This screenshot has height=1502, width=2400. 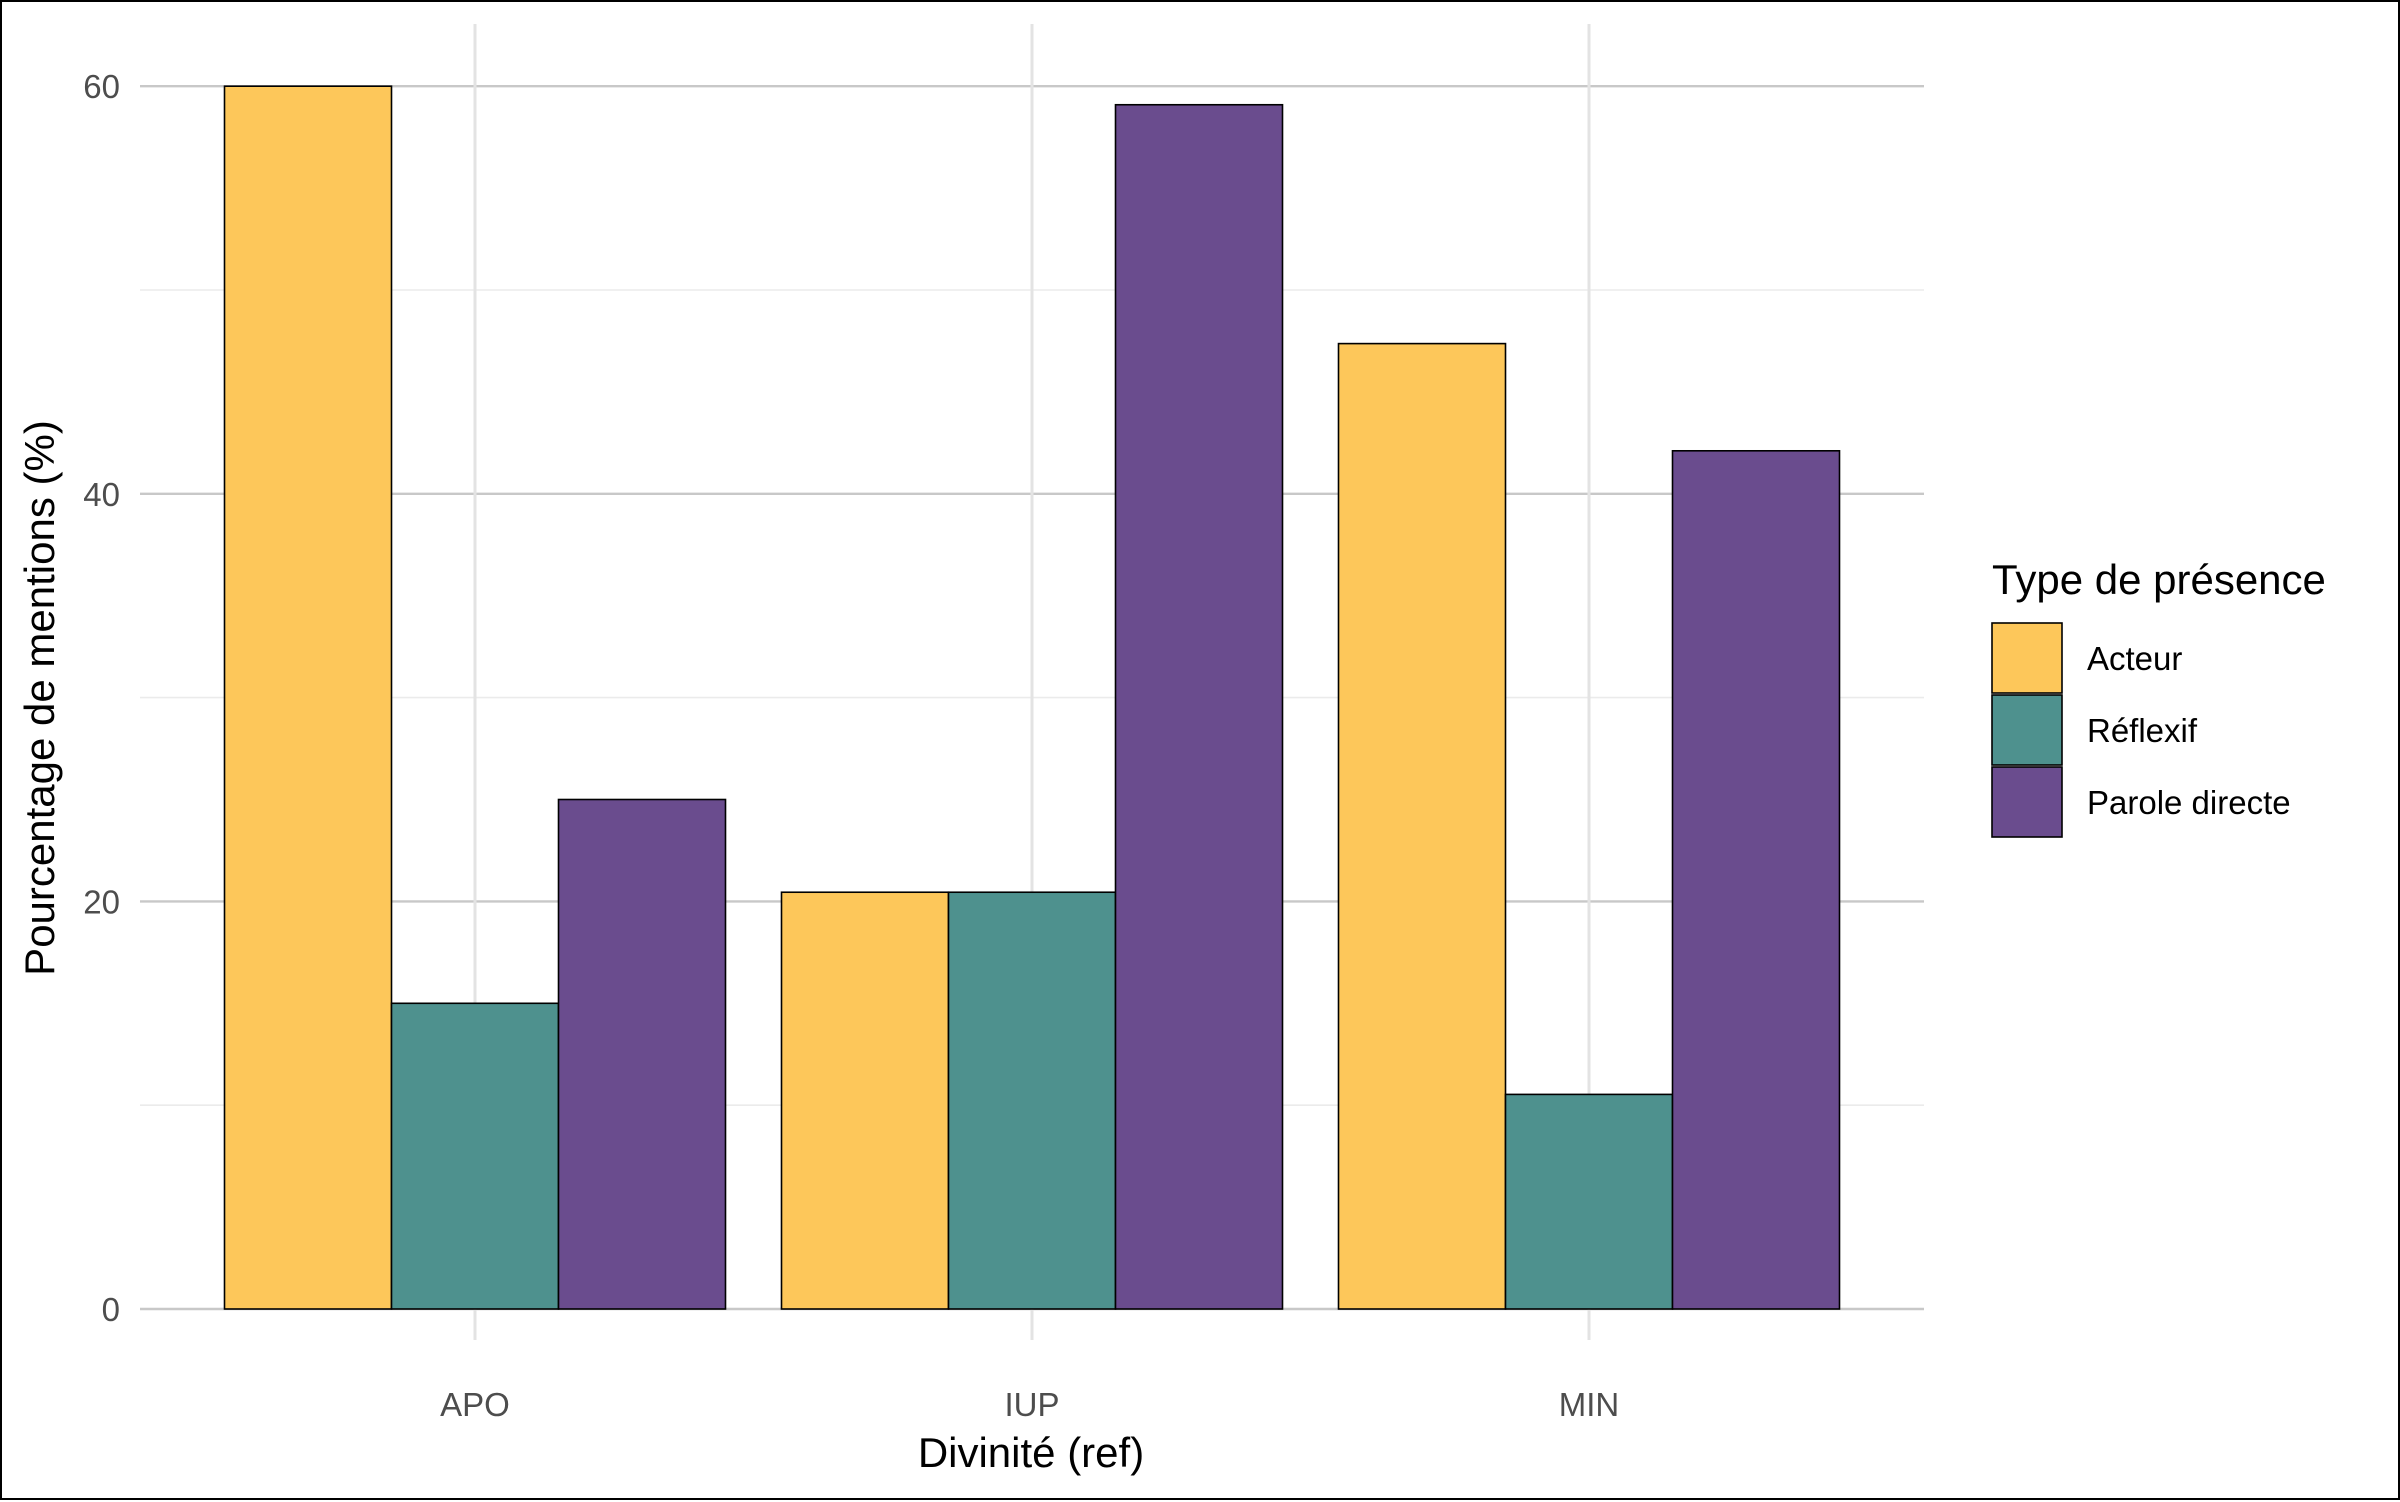 I want to click on y-tick-label: 40, so click(x=101, y=494).